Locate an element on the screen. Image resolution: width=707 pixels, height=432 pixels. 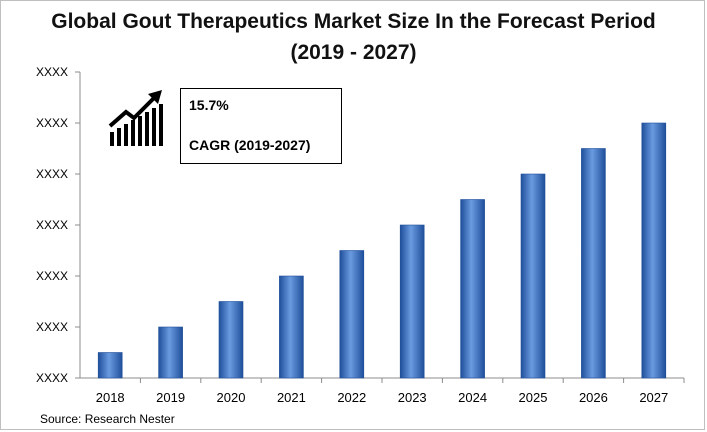
bar-2018 is located at coordinates (110, 365).